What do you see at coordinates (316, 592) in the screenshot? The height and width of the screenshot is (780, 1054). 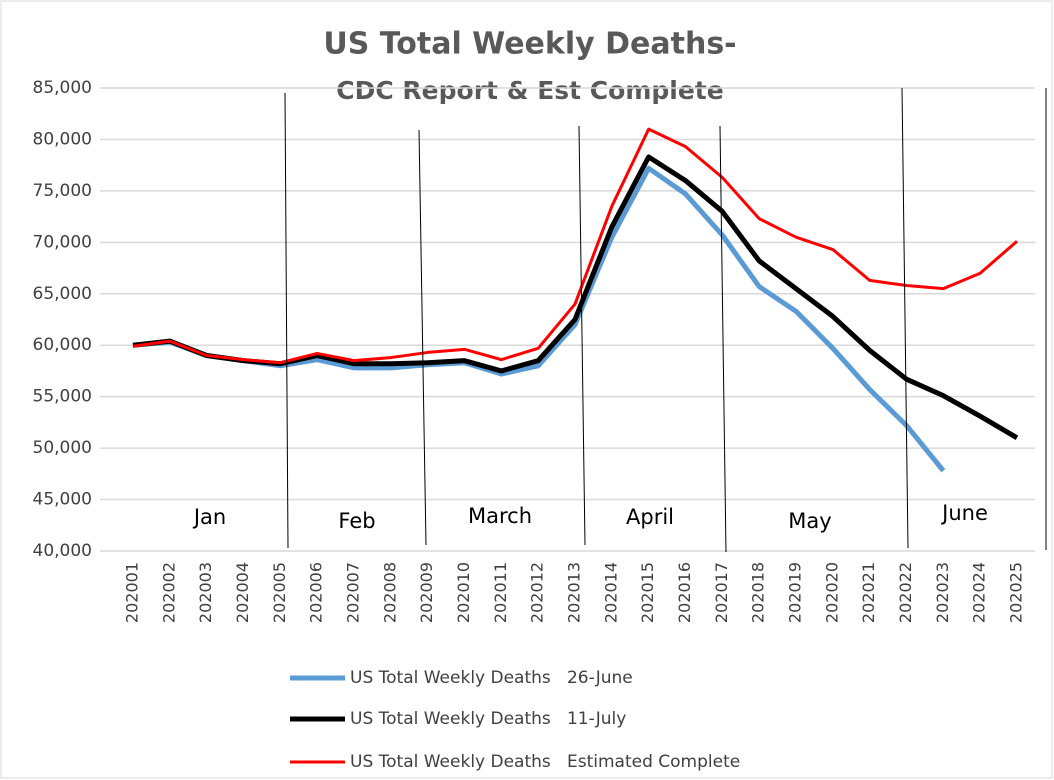 I see `x-tick-label: 202006` at bounding box center [316, 592].